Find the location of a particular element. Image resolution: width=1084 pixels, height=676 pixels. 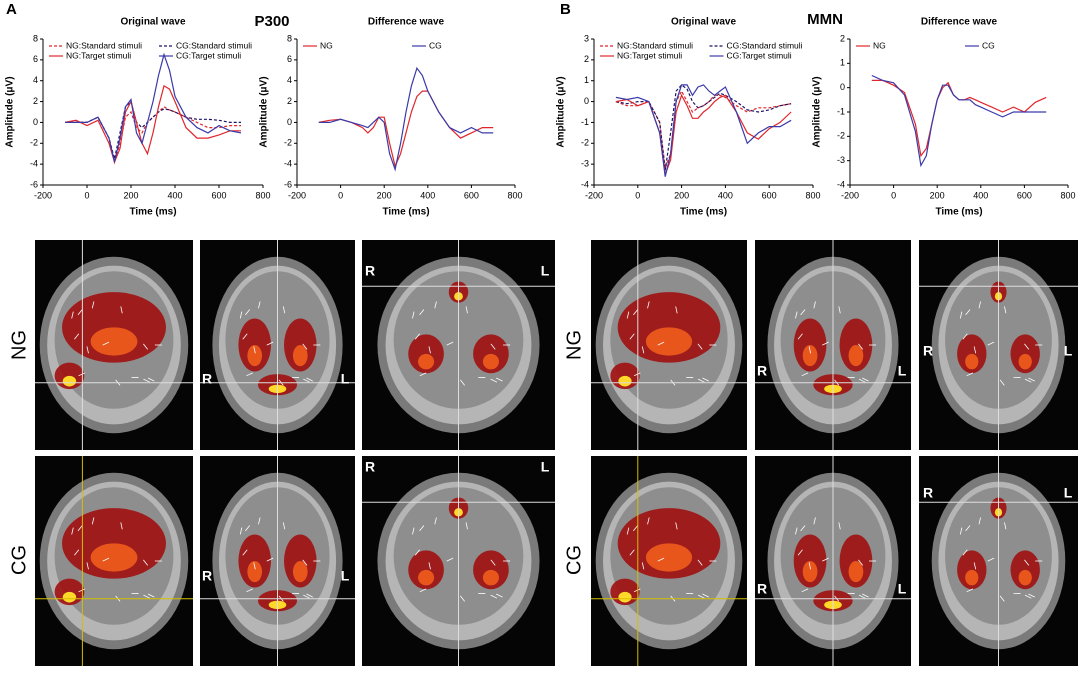

chart-title: Original wave is located at coordinates (152, 22).